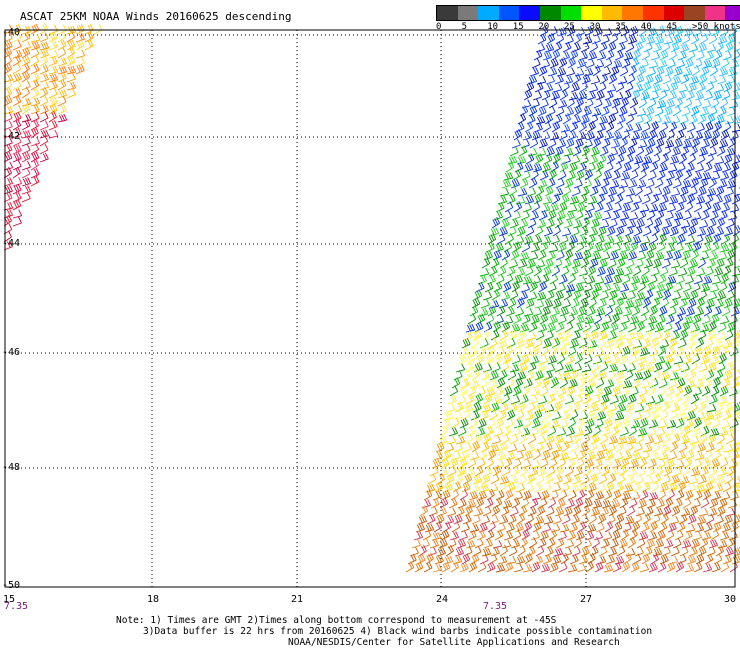 This screenshot has width=740, height=650. What do you see at coordinates (11, 32) in the screenshot?
I see `lat-label: -40` at bounding box center [11, 32].